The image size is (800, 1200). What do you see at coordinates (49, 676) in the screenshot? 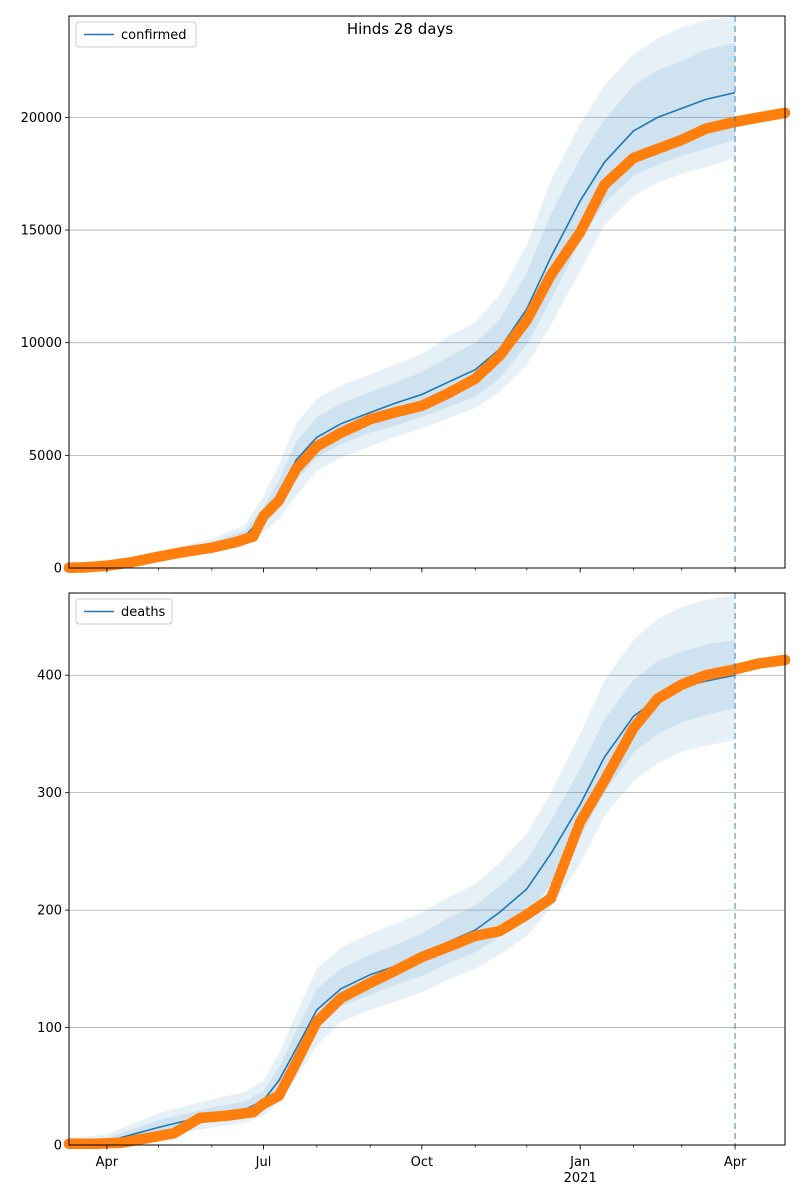
I see `y-tick-label: 400` at bounding box center [49, 676].